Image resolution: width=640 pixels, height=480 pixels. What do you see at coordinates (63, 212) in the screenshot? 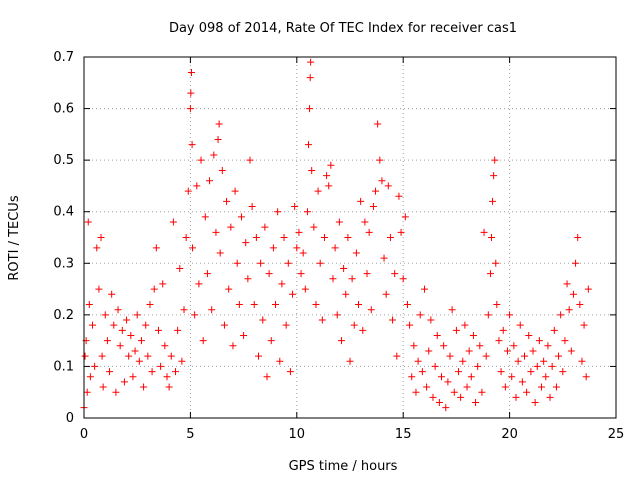
I see `y-tick-label: 0.4` at bounding box center [63, 212].